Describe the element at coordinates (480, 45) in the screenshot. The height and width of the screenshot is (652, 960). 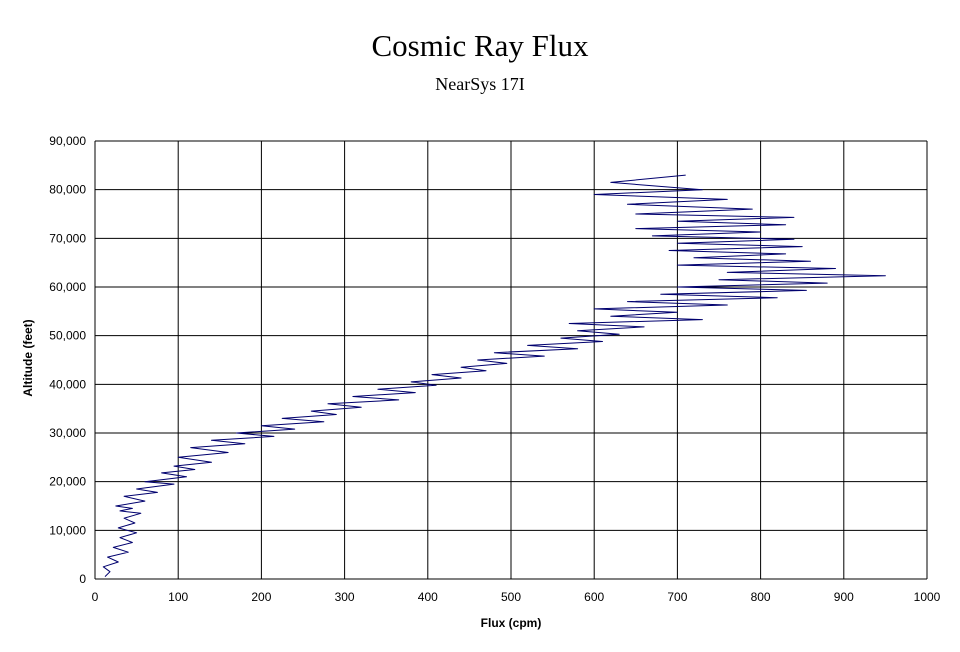
I see `chart-title: Cosmic Ray Flux` at that location.